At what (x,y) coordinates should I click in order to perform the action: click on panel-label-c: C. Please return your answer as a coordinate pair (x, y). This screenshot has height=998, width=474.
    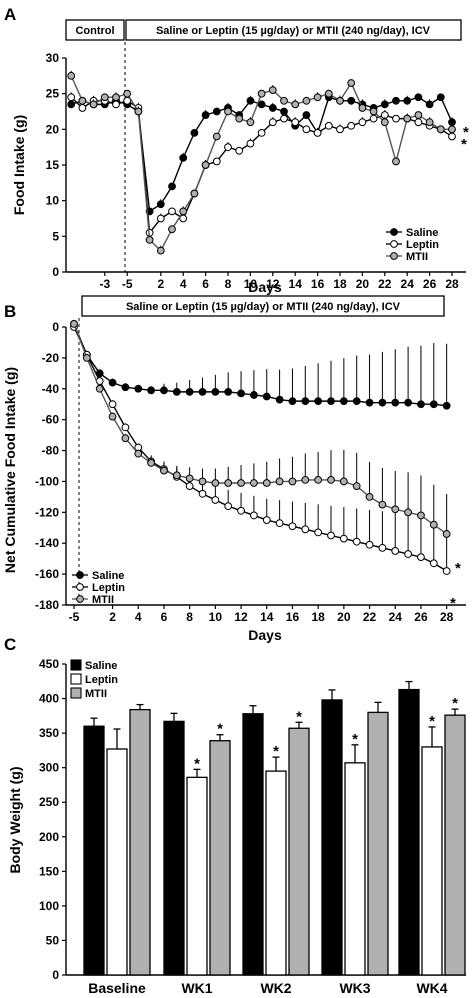
    Looking at the image, I should click on (10, 644).